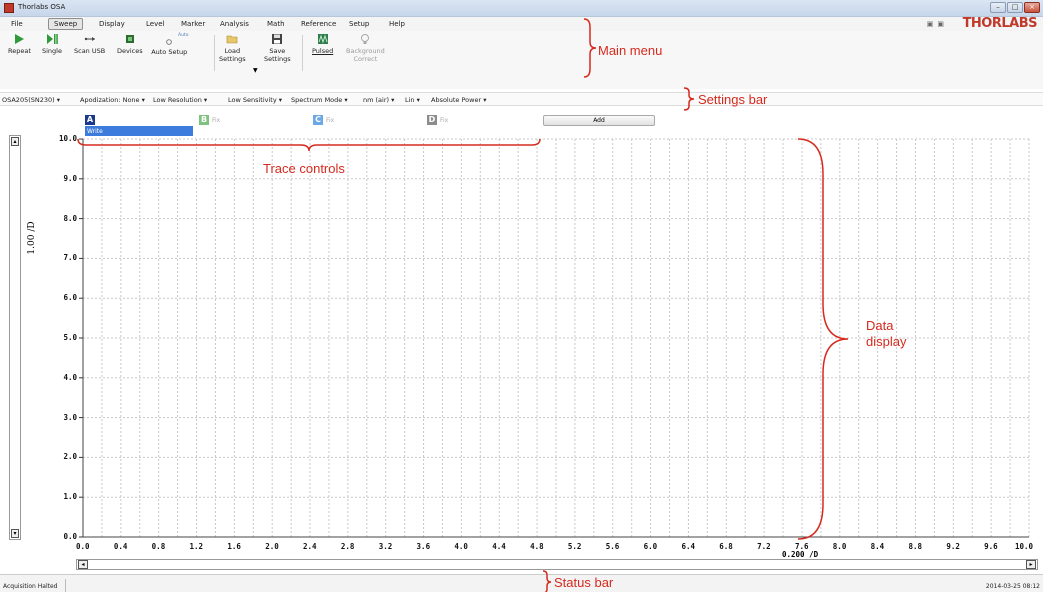  What do you see at coordinates (365, 48) in the screenshot?
I see `background-correct-button: Background Correct` at bounding box center [365, 48].